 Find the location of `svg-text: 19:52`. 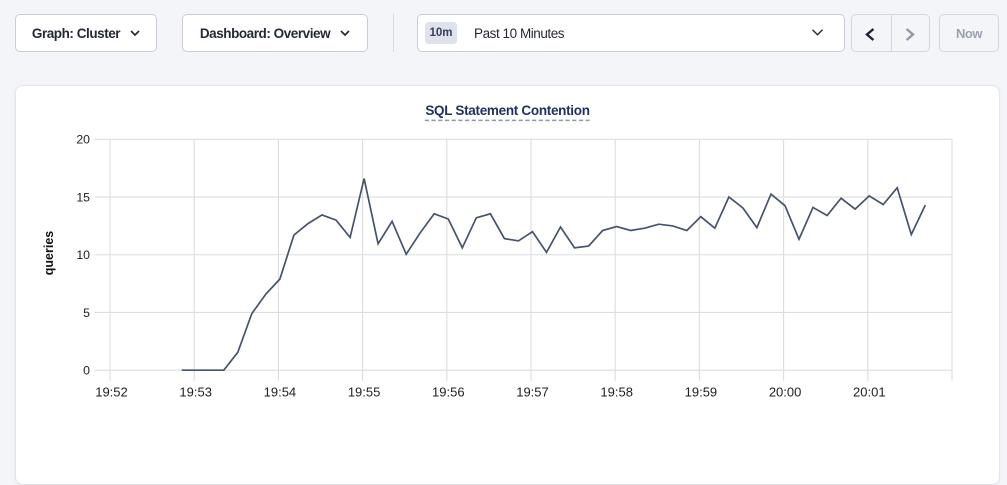

svg-text: 19:52 is located at coordinates (111, 392).